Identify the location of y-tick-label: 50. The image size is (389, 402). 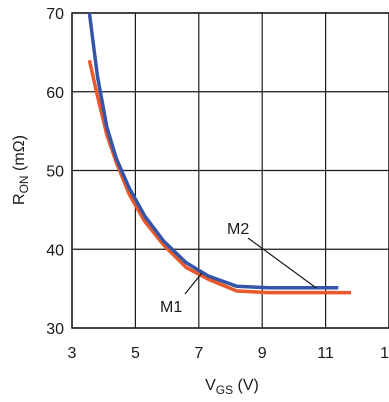
(55, 172).